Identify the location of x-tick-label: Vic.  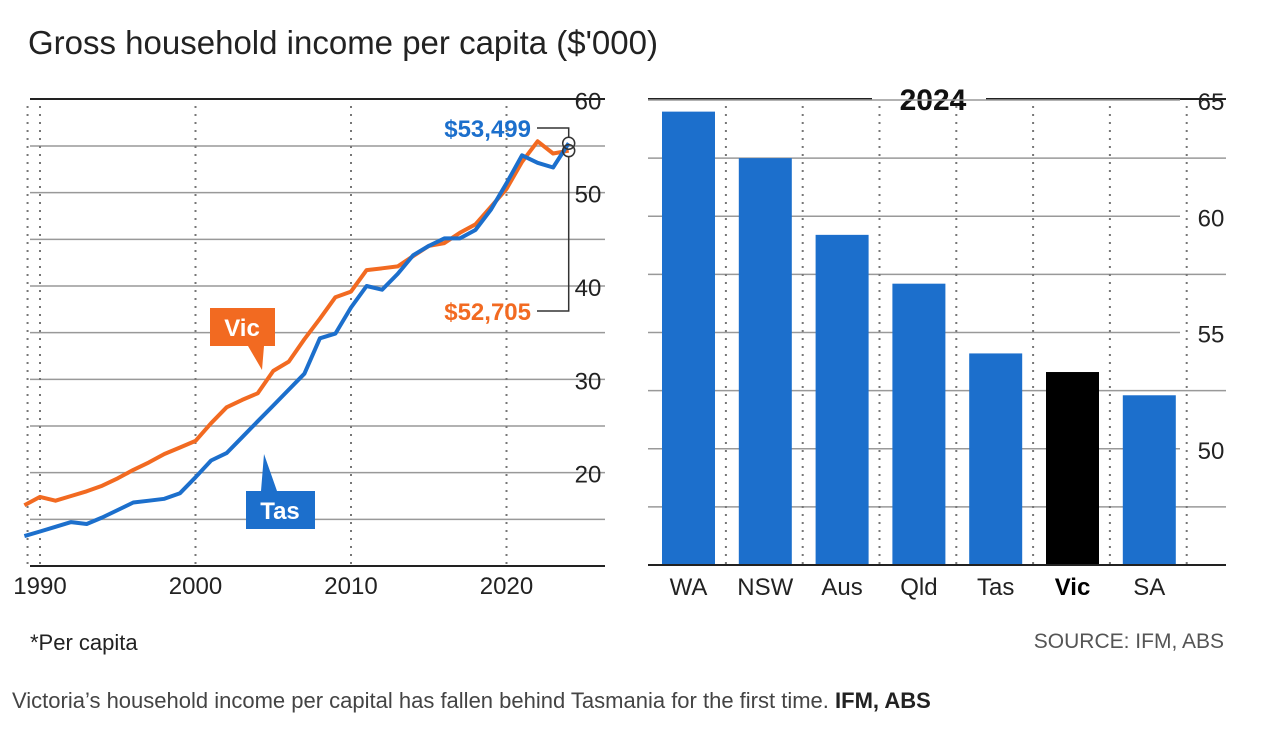
(1073, 587).